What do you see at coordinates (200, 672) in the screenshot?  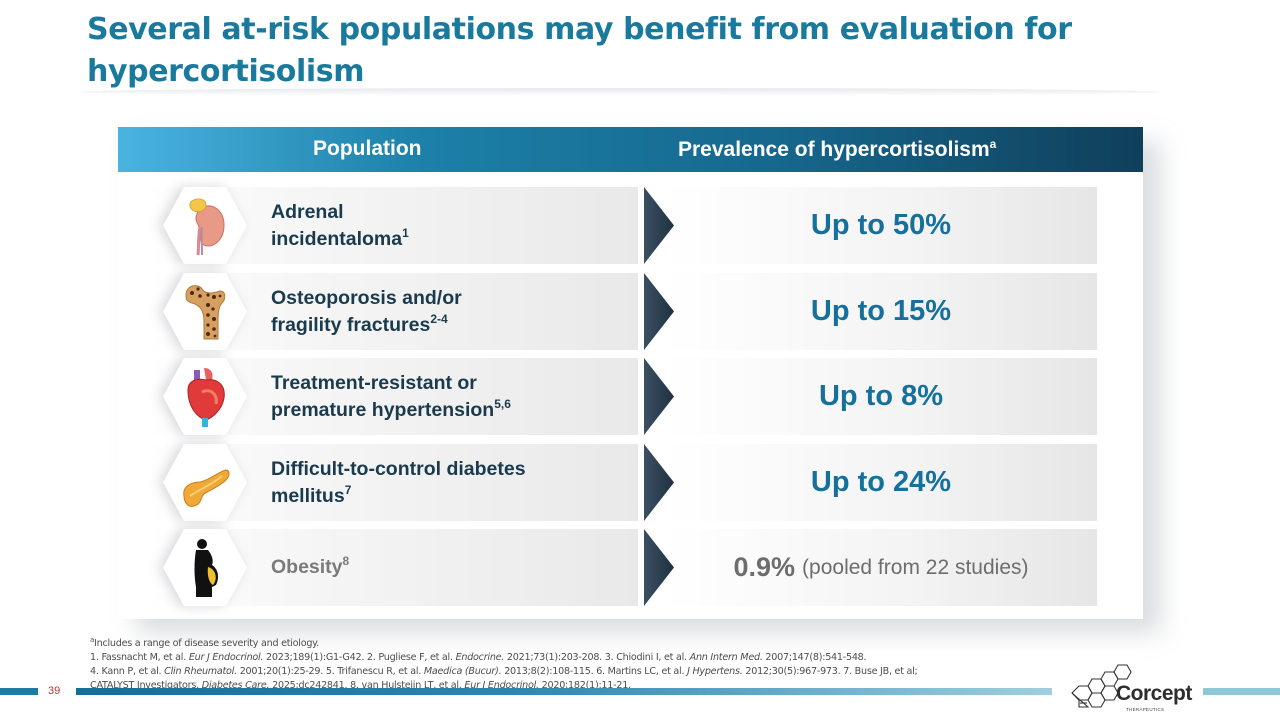 I see `journal-name: Clin Rheumatol.` at bounding box center [200, 672].